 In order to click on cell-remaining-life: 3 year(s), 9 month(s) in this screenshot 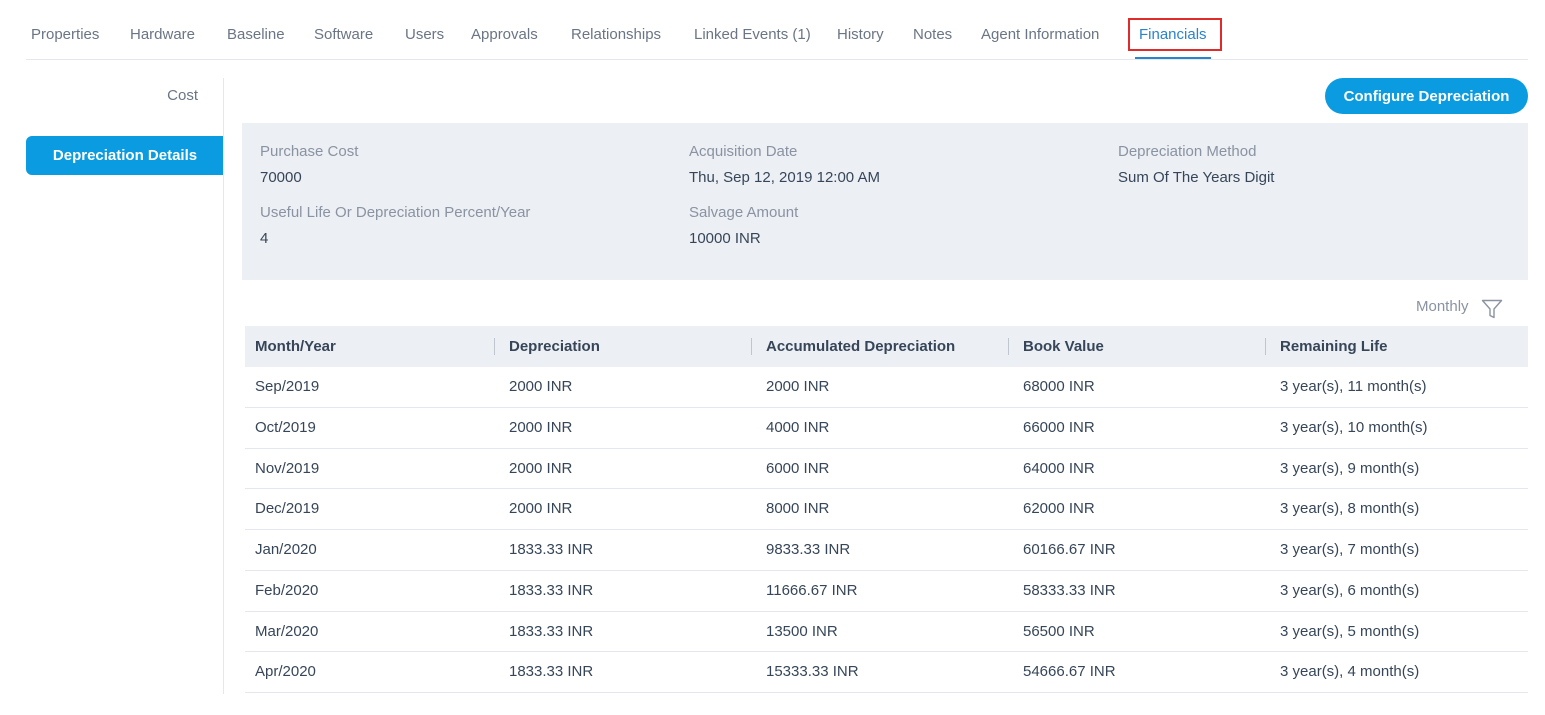, I will do `click(1350, 468)`.